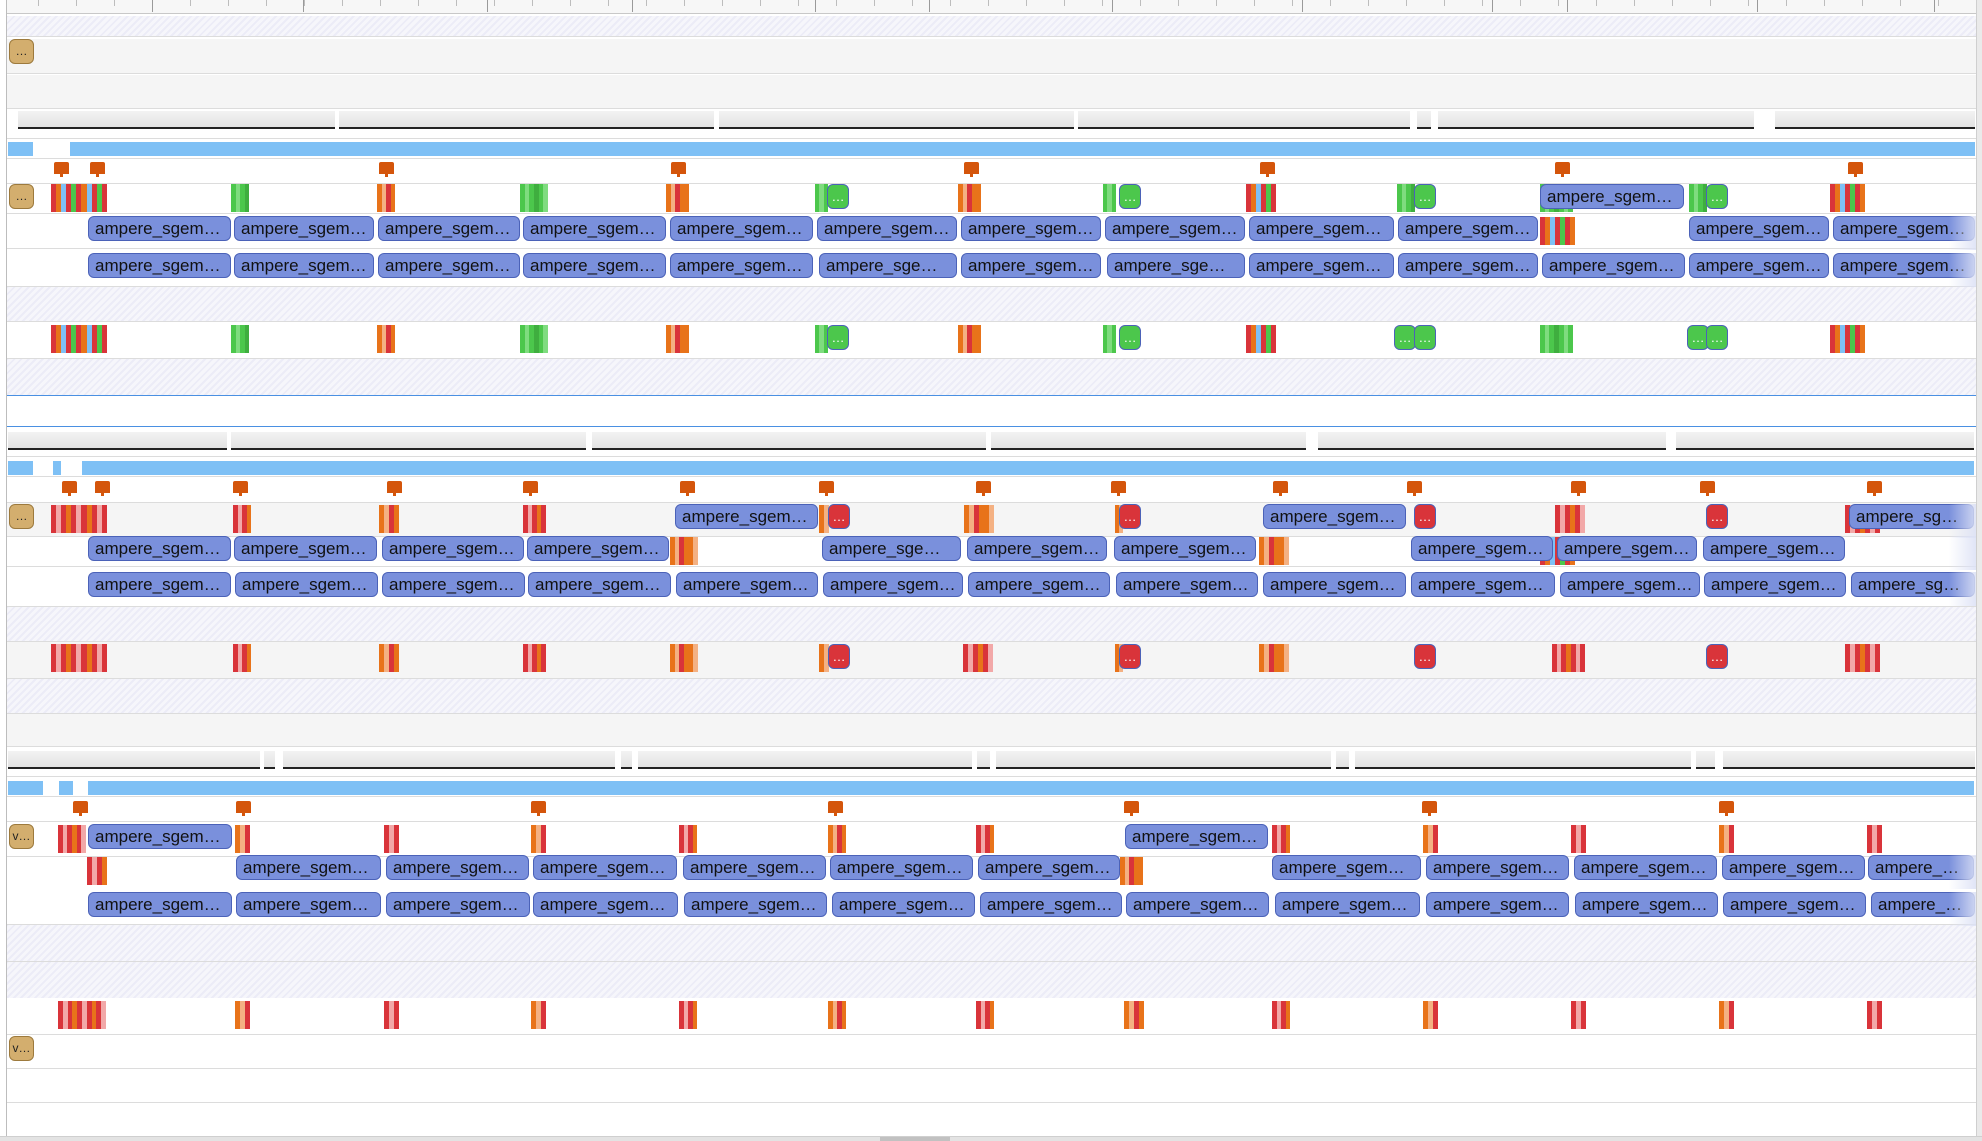 The width and height of the screenshot is (1982, 1141). I want to click on horizontal-scrollbar-thumb, so click(915, 1139).